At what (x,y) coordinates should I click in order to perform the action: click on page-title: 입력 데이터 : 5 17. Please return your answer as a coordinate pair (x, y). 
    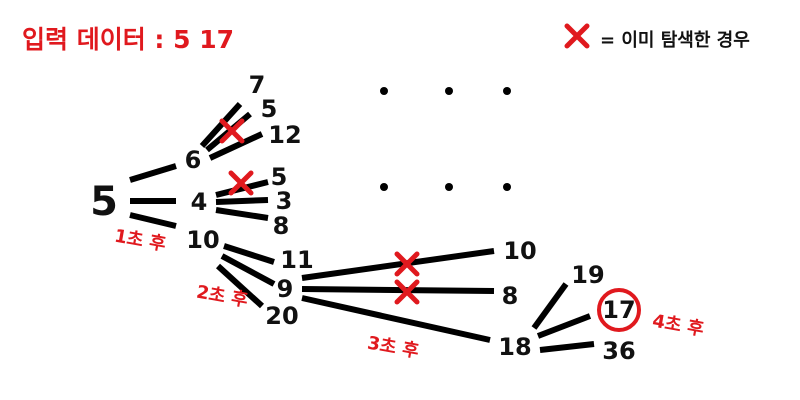
    Looking at the image, I should click on (128, 39).